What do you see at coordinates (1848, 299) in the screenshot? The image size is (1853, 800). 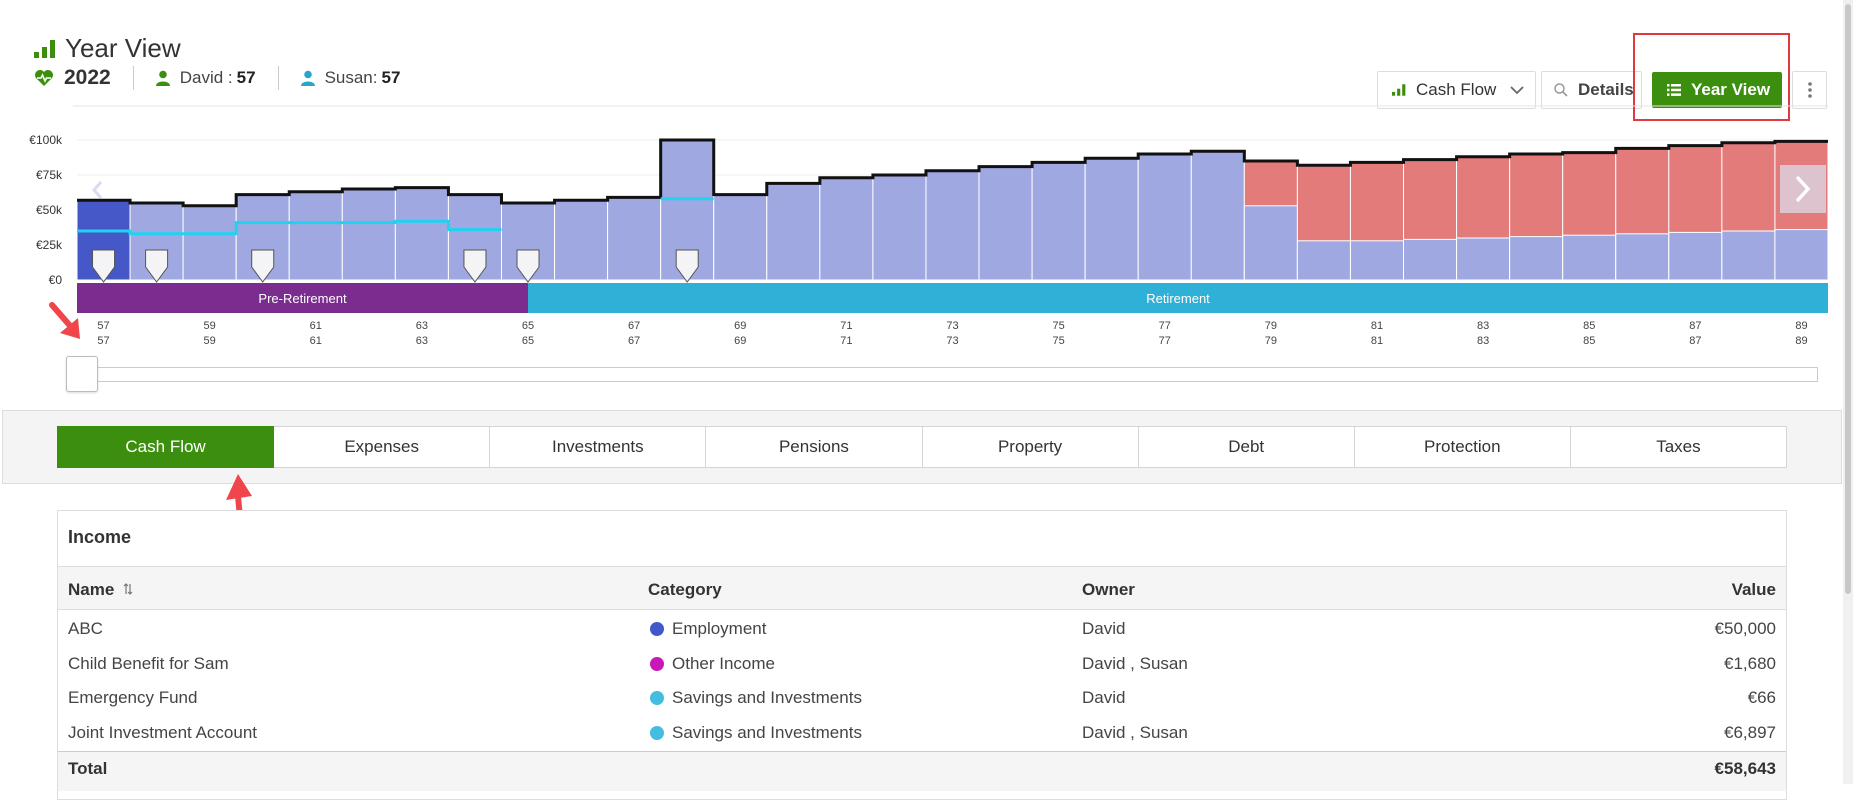 I see `scrollbar-thumb` at bounding box center [1848, 299].